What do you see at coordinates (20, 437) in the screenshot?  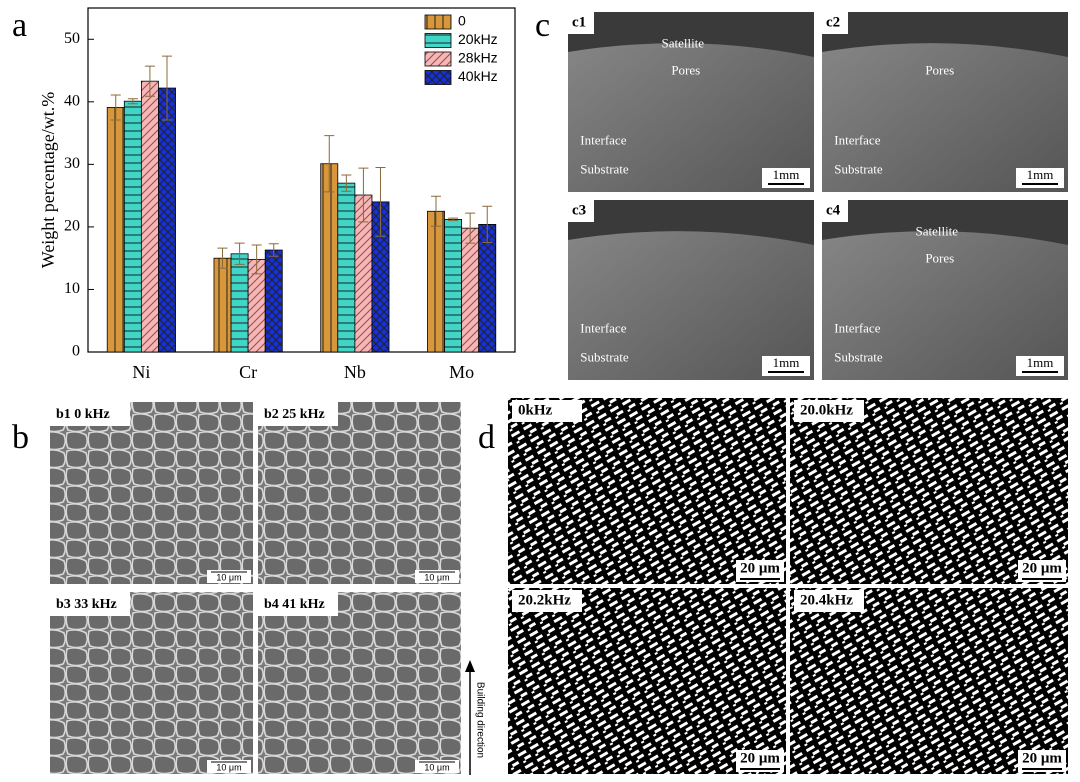 I see `panel-label: b` at bounding box center [20, 437].